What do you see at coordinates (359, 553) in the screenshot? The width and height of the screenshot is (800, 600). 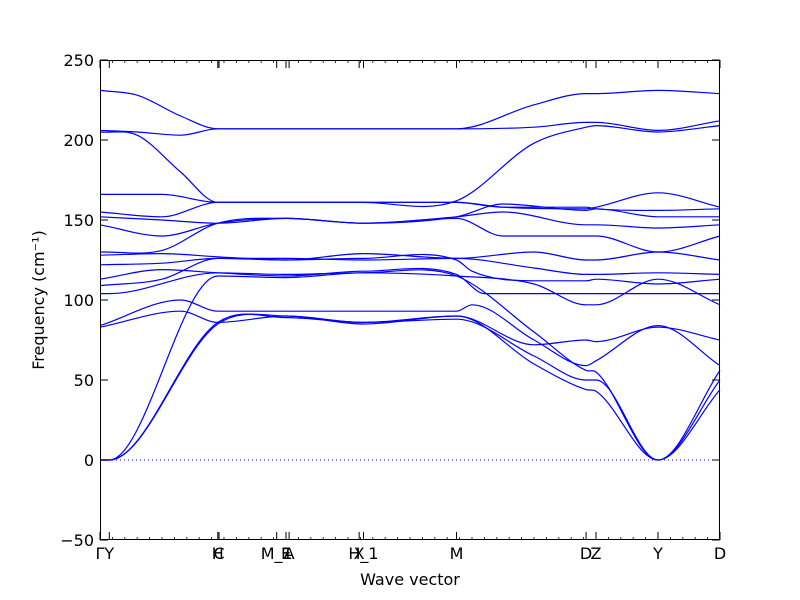 I see `x-tick-label: X` at bounding box center [359, 553].